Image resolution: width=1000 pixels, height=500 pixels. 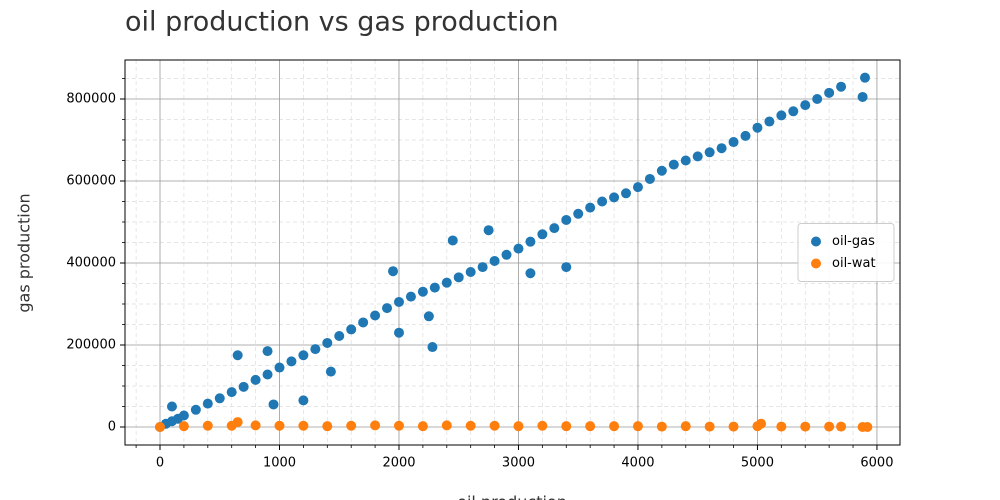 I want to click on legend-label: oil-gas, so click(x=853, y=241).